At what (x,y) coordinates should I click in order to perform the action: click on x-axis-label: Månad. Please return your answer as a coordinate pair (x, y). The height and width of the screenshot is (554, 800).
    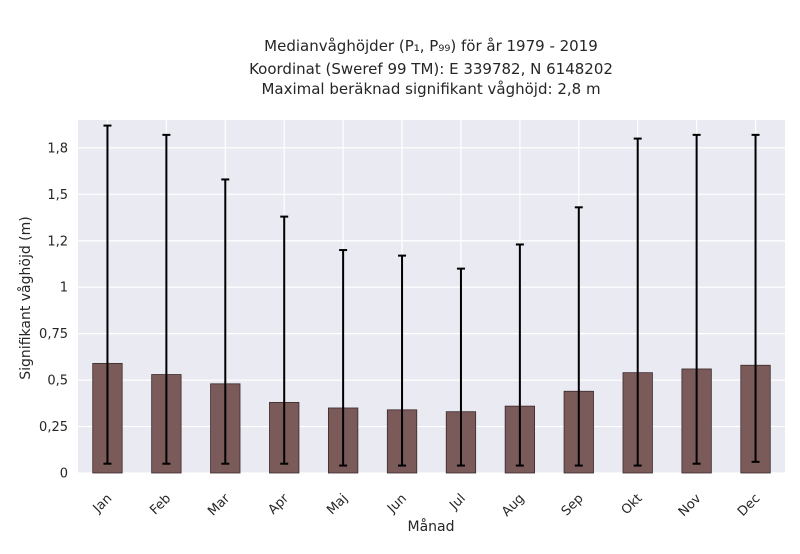
    Looking at the image, I should click on (431, 526).